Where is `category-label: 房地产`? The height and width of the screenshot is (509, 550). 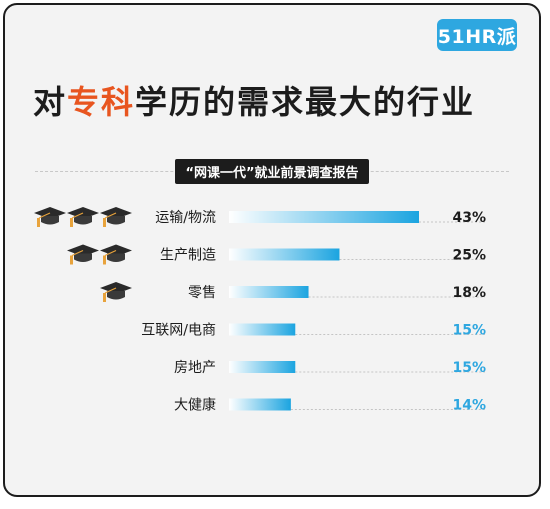
category-label: 房地产 is located at coordinates (195, 368).